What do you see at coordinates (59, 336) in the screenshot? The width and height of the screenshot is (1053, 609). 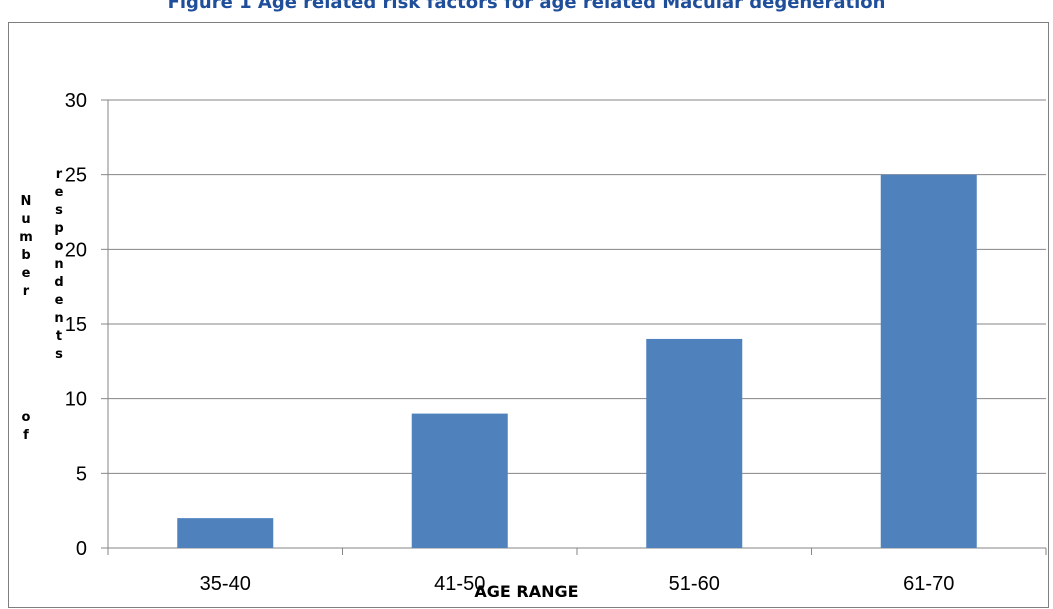 I see `y-axis-label-letter: t` at bounding box center [59, 336].